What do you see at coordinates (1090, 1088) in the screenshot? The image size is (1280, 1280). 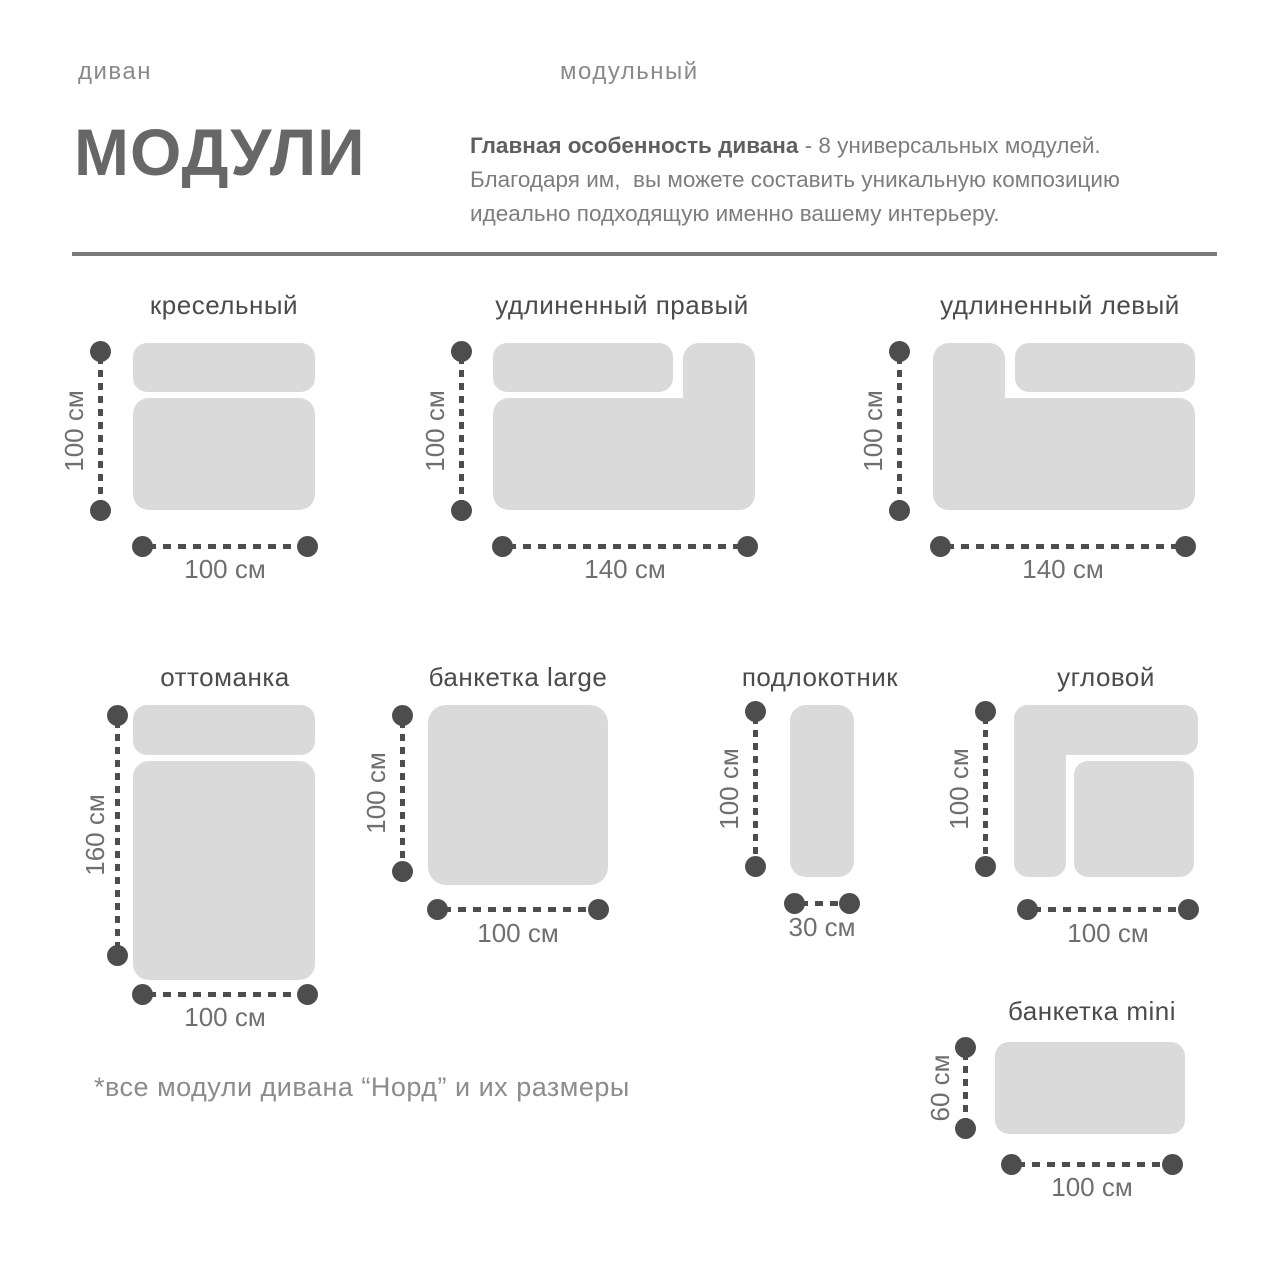 I see `banquette-mini-part` at bounding box center [1090, 1088].